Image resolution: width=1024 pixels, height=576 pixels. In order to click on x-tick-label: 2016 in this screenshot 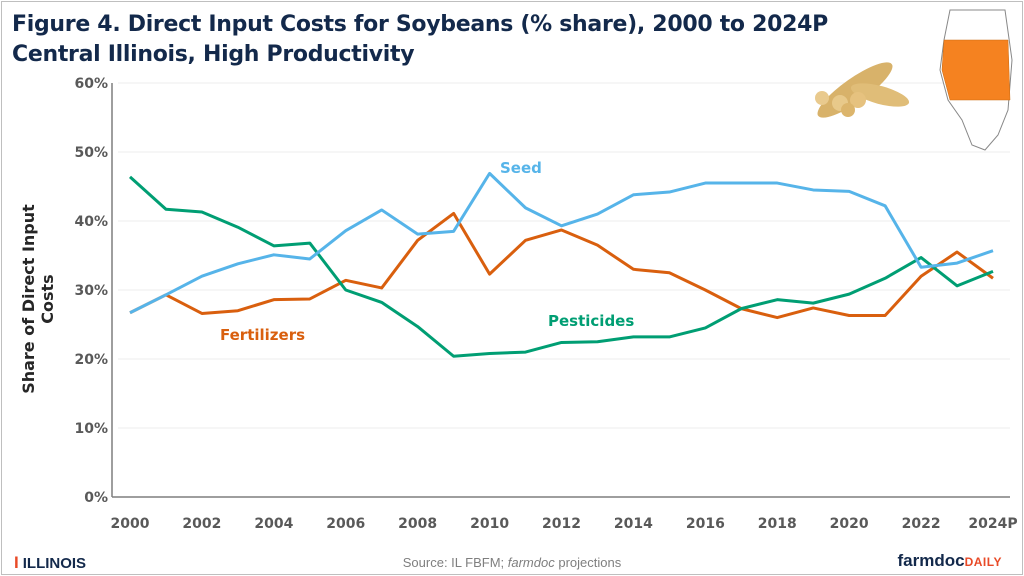, I will do `click(705, 524)`.